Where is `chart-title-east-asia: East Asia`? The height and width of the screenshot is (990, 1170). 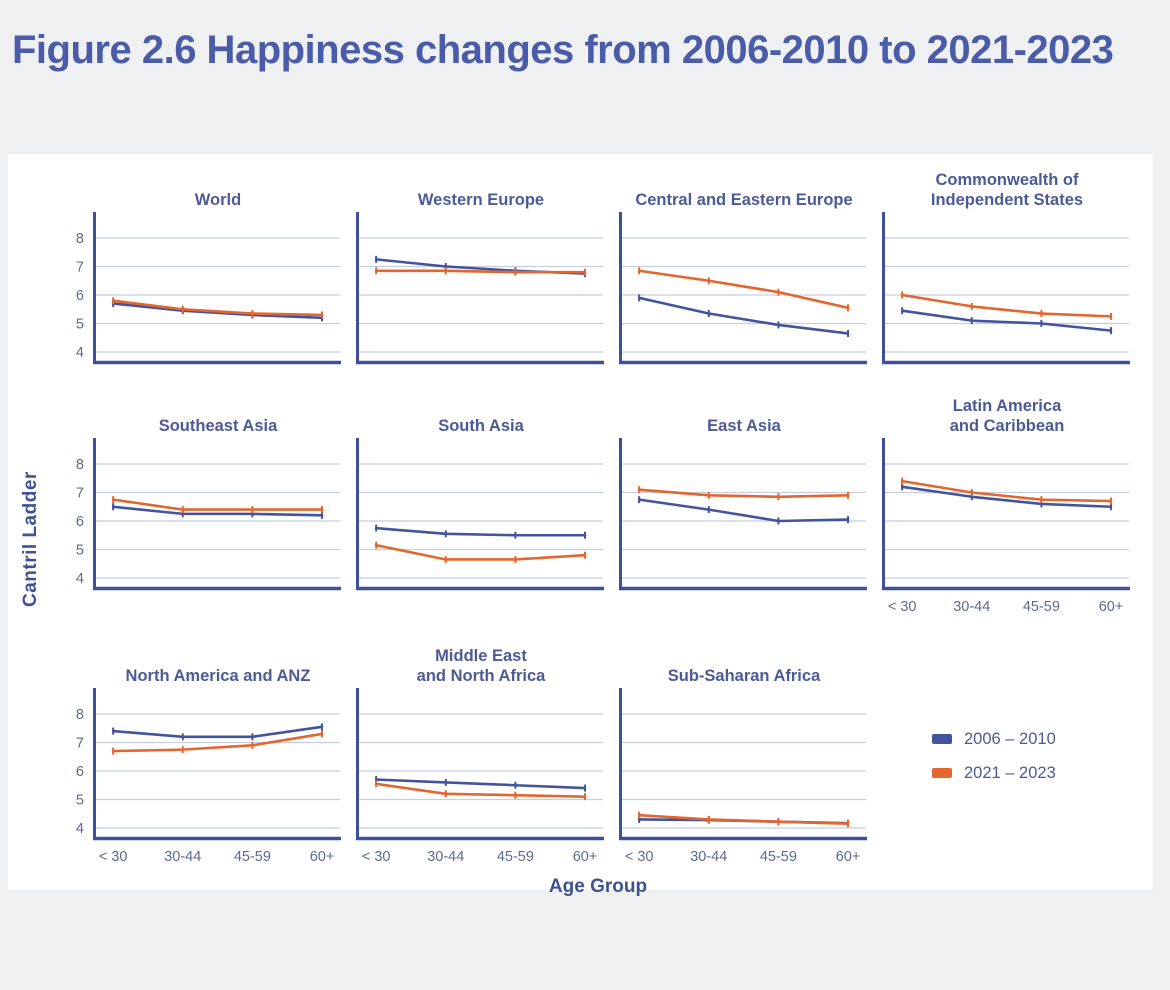
chart-title-east-asia: East Asia is located at coordinates (744, 426).